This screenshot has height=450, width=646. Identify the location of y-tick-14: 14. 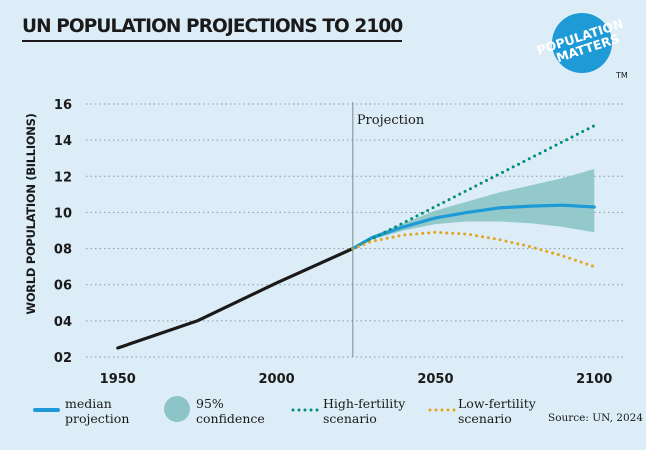
(63, 141).